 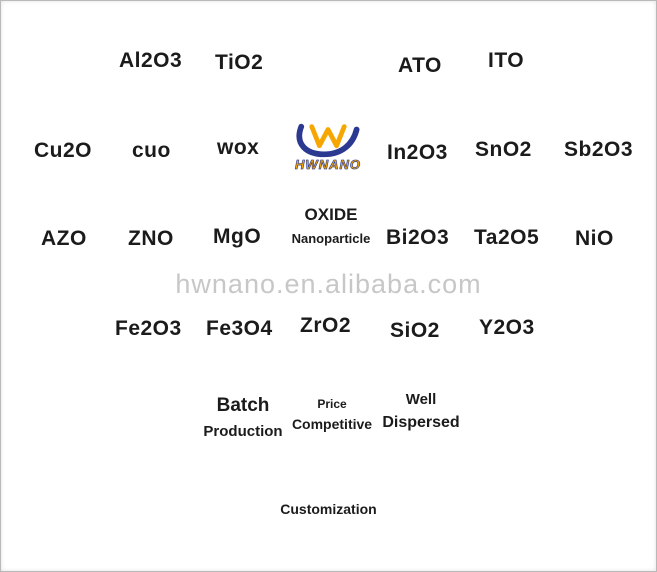 I want to click on center-badge-subtitle: Nanoparticle, so click(x=331, y=238).